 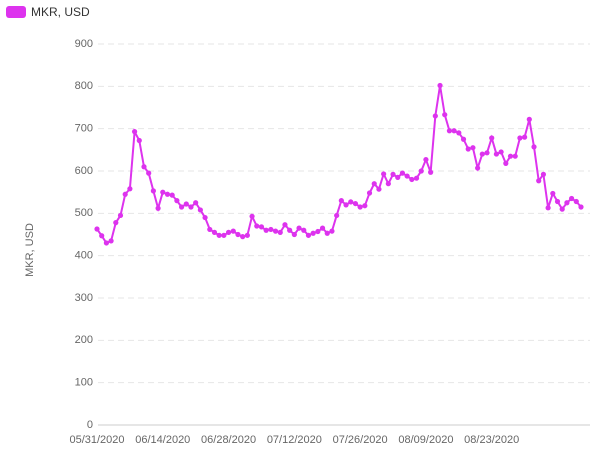 I want to click on y-tick-label: 100, so click(x=84, y=383).